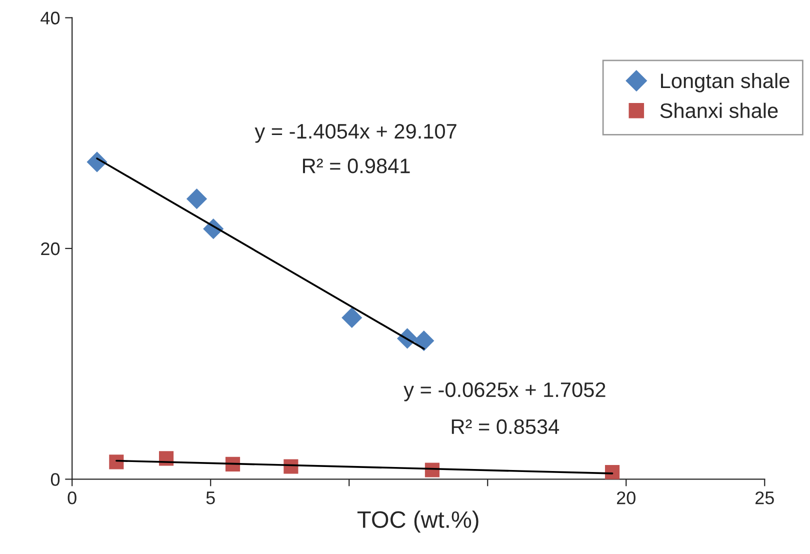 This screenshot has height=554, width=810. Describe the element at coordinates (506, 426) in the screenshot. I see `annotation: R² = 0.8534` at that location.